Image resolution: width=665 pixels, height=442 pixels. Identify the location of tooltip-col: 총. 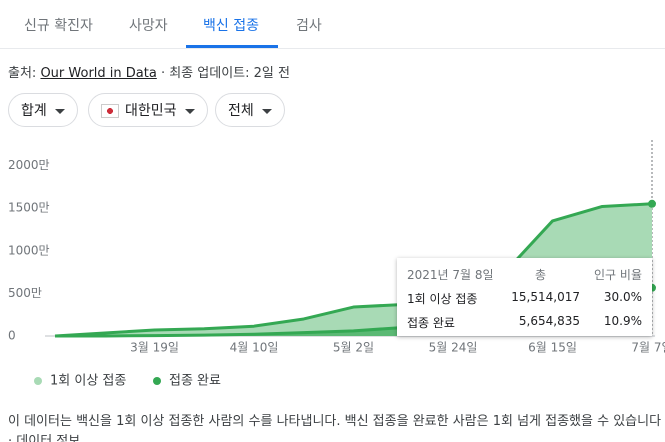
(541, 275).